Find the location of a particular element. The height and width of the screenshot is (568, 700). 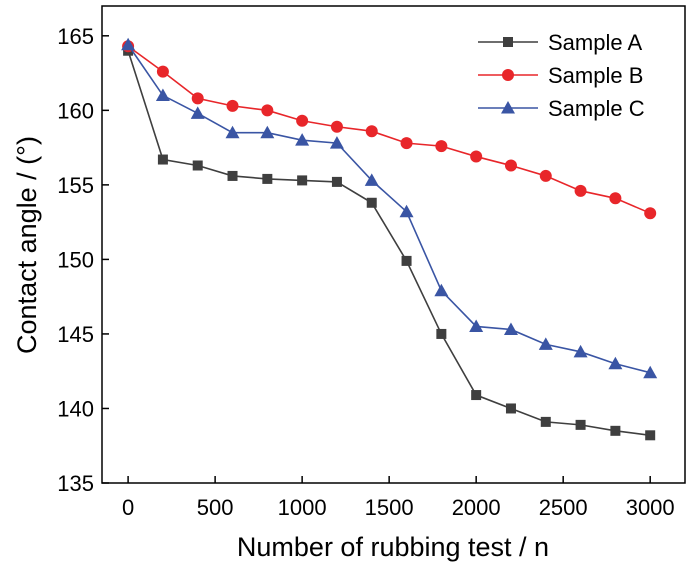

x-tick-label: 3000 is located at coordinates (650, 507).